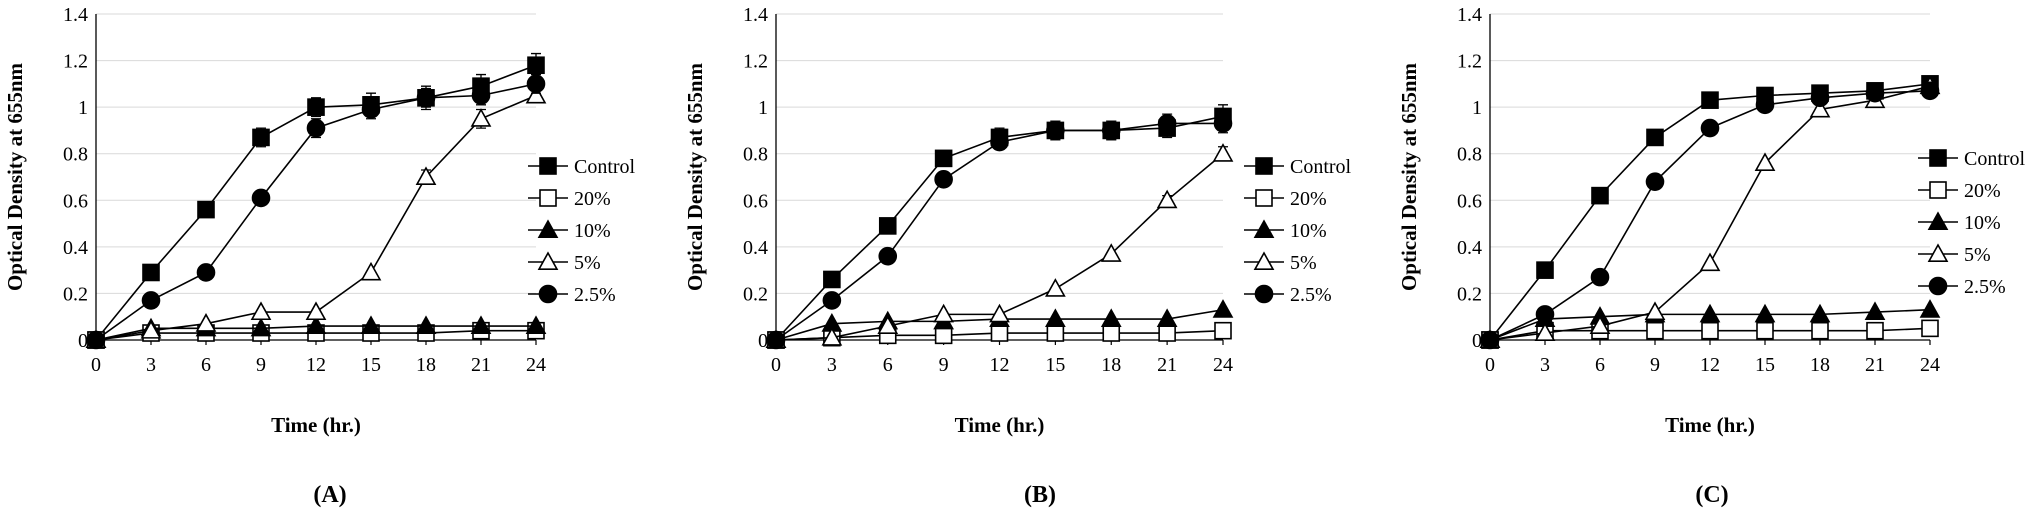  Describe the element at coordinates (1711, 495) in the screenshot. I see `panel-label: (C)` at that location.